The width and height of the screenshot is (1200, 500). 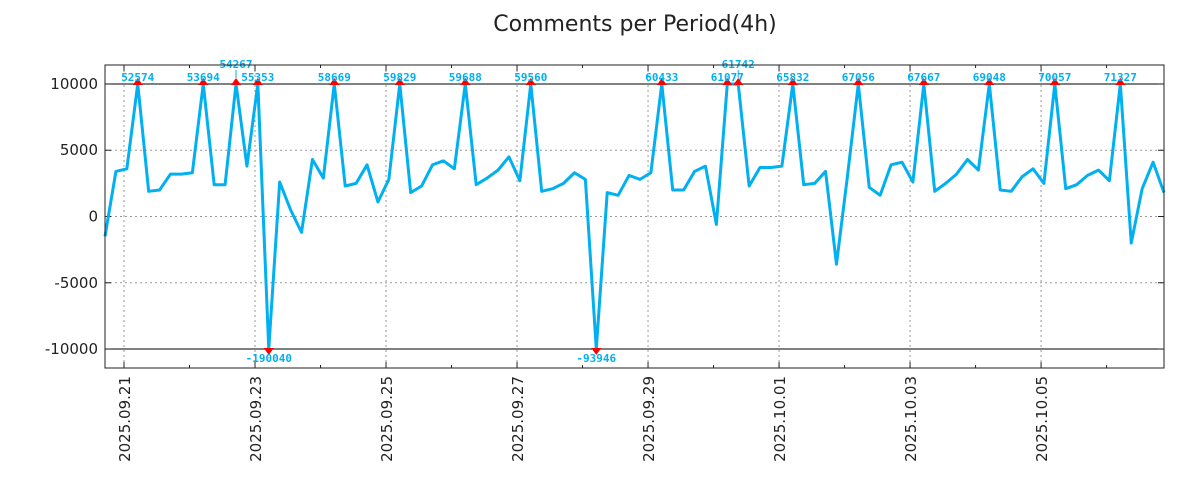 What do you see at coordinates (74, 84) in the screenshot?
I see `y-tick-label: 10000` at bounding box center [74, 84].